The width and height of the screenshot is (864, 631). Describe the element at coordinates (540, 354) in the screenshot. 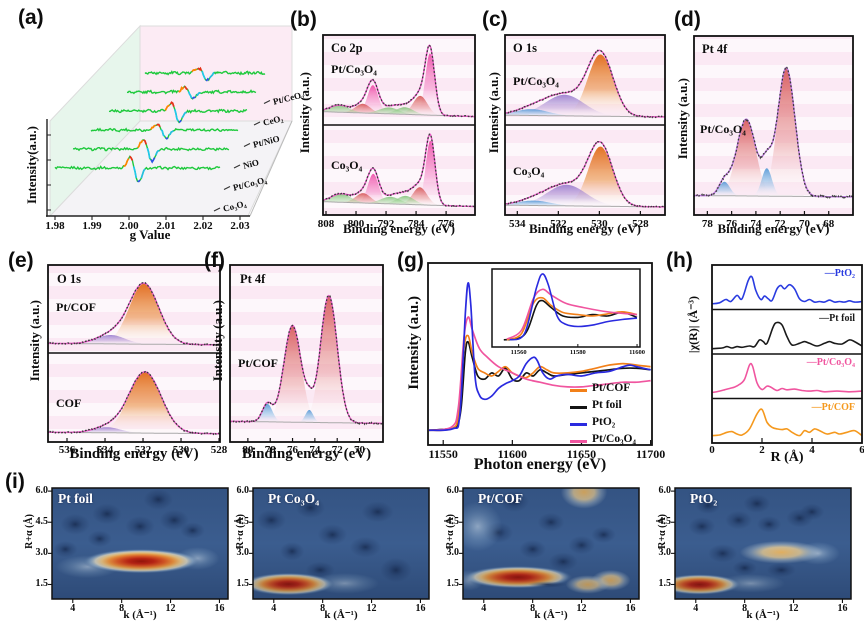

I see `panel-g` at that location.